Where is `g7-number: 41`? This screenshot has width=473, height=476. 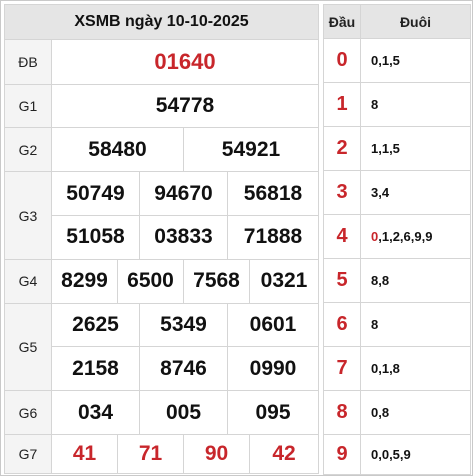
g7-number: 41 is located at coordinates (84, 454).